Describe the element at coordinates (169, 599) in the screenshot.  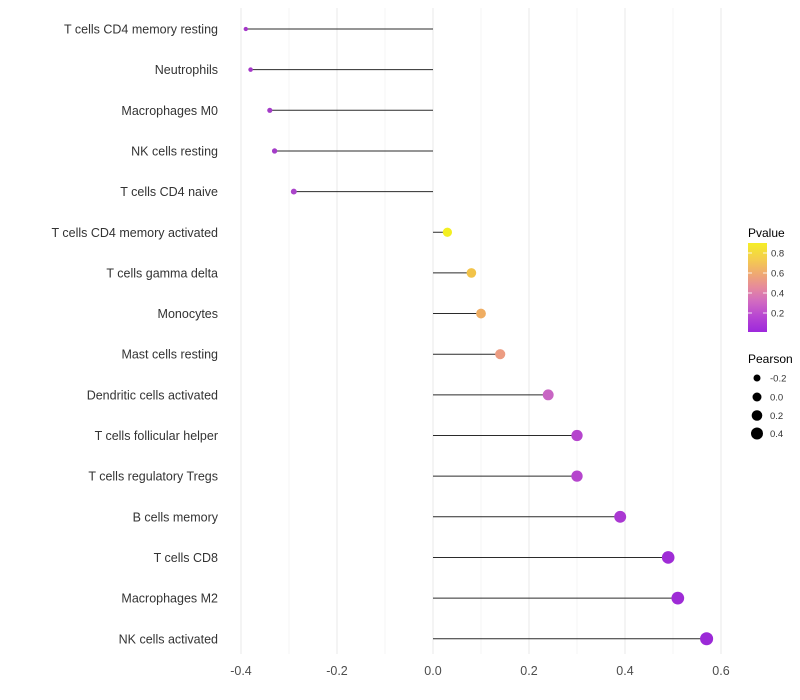
I see `category-label: Macrophages M2` at that location.